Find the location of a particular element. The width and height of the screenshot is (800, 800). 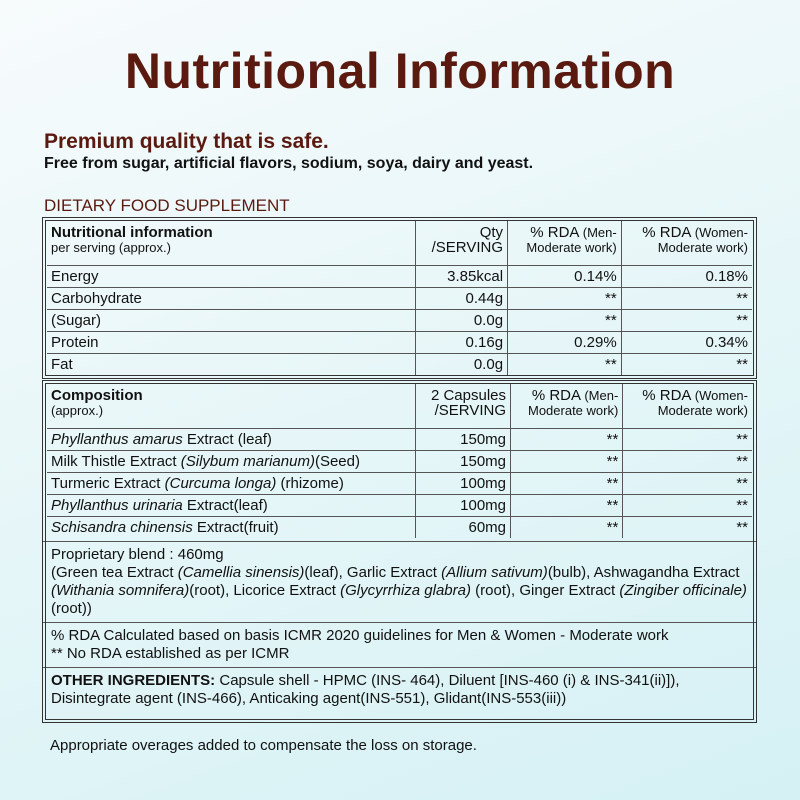

text-segment: (Withania somnifera) is located at coordinates (120, 590).